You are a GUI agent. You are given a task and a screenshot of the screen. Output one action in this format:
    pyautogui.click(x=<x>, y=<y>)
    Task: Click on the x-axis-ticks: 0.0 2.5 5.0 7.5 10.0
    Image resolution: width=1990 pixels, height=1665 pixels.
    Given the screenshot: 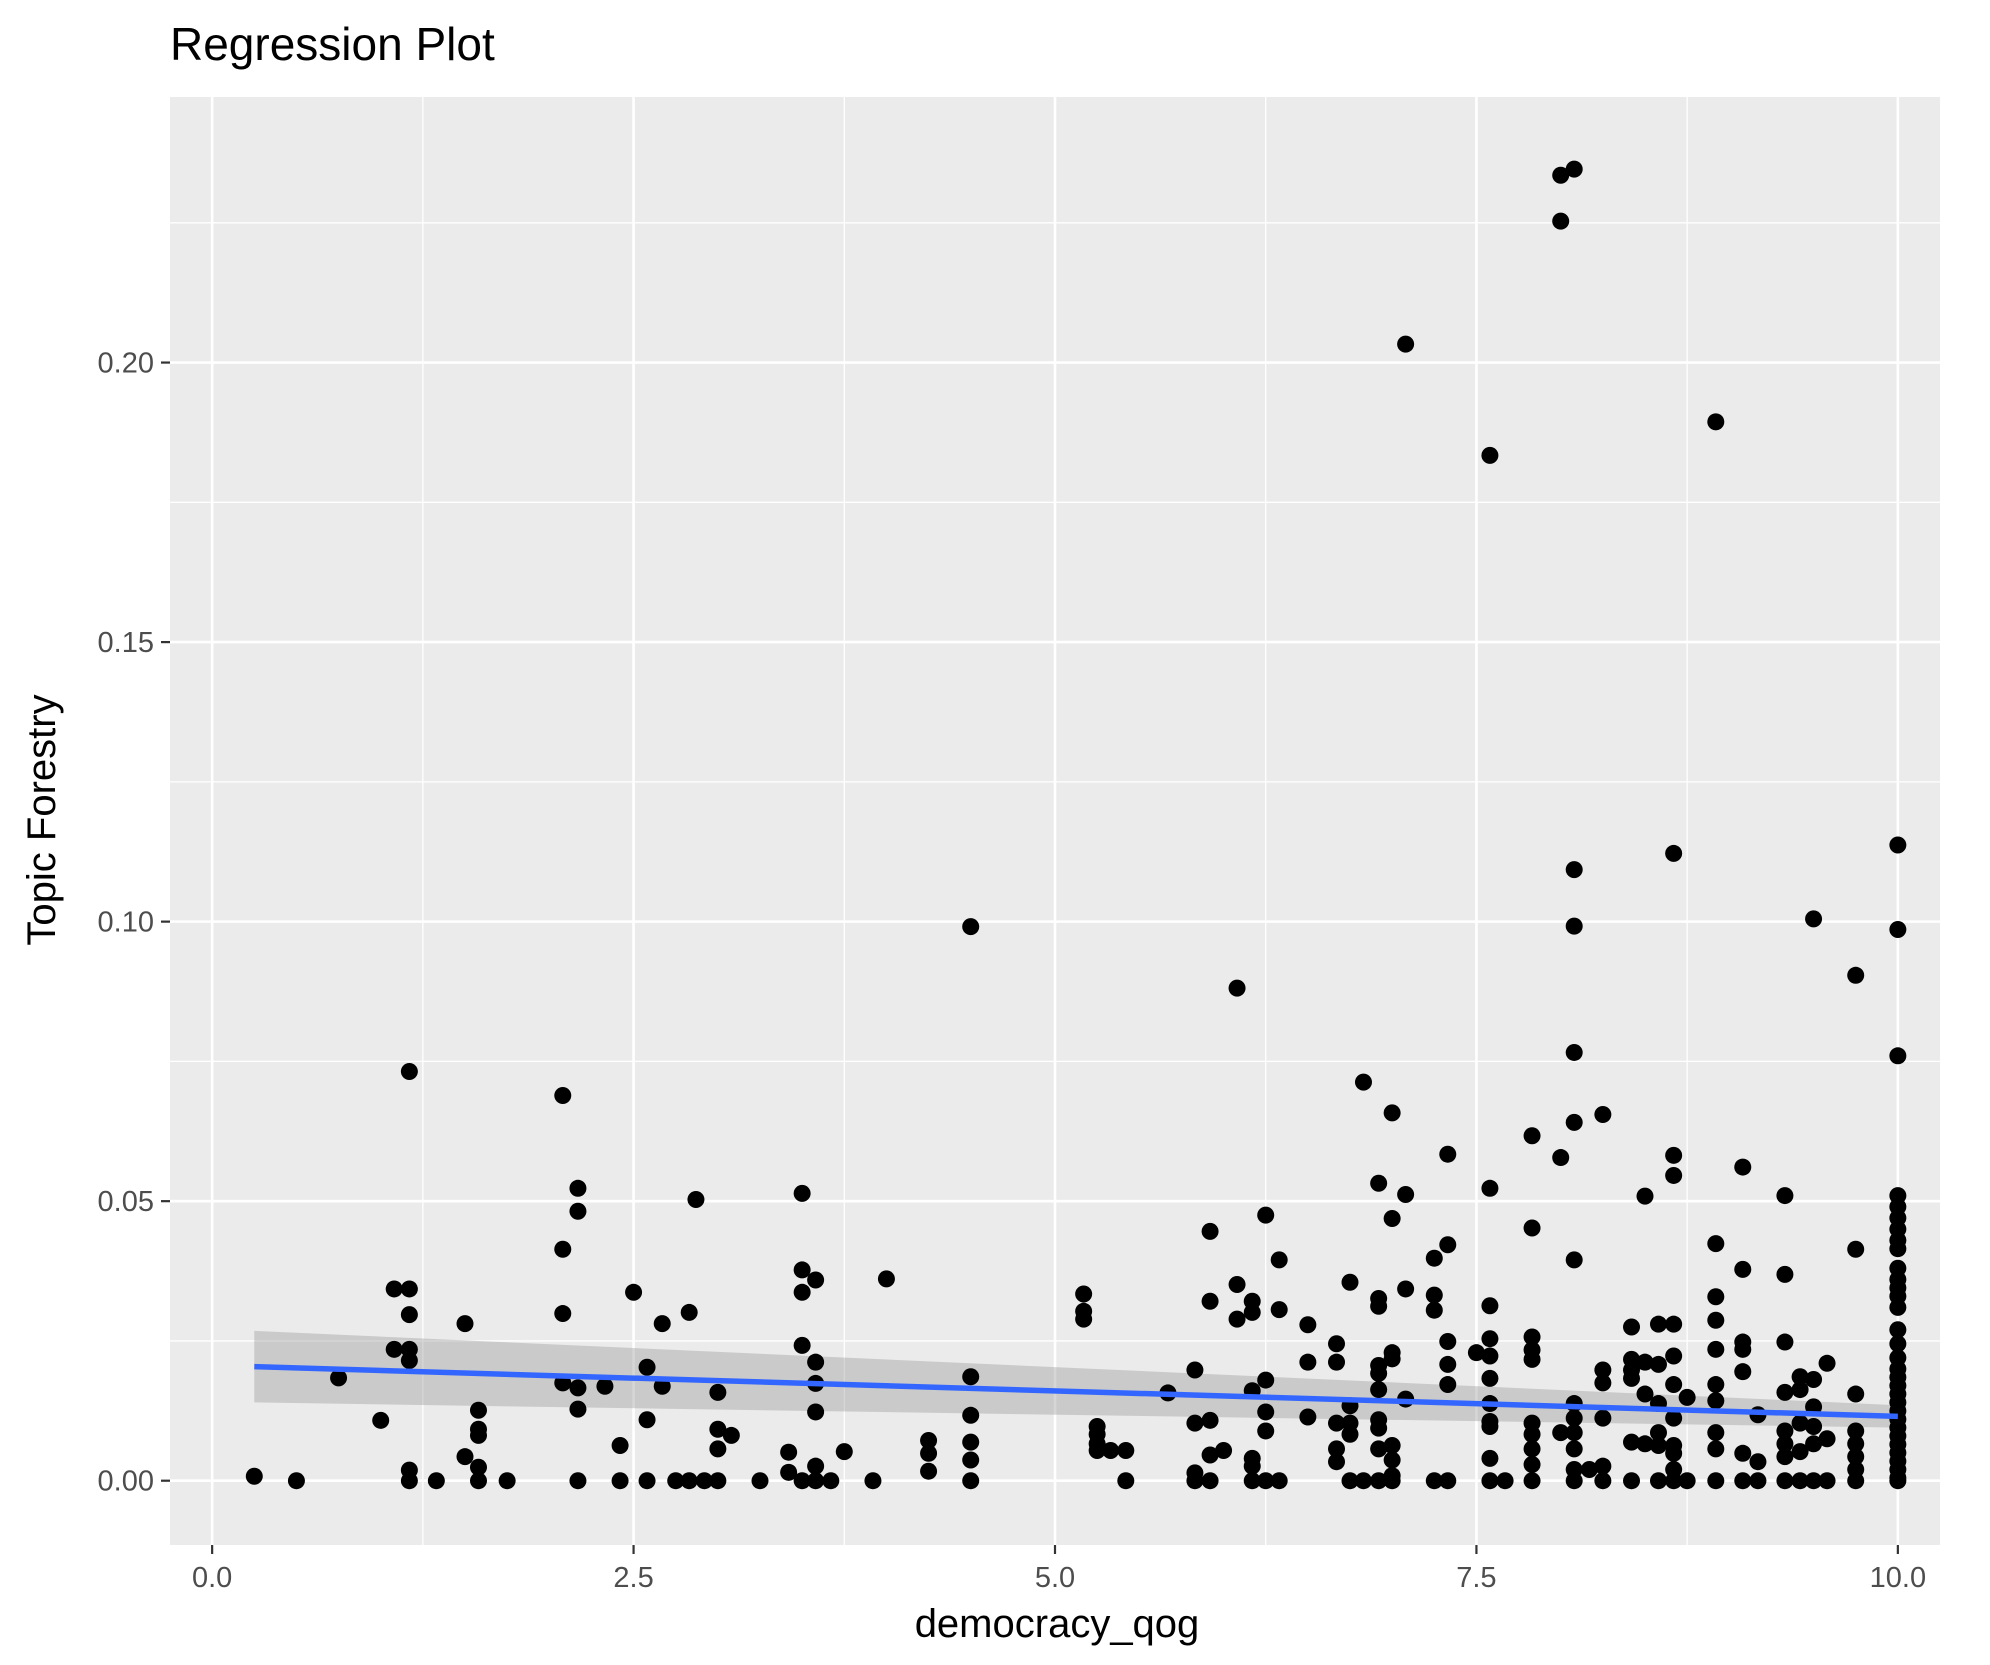 What is the action you would take?
    pyautogui.click(x=1059, y=1569)
    